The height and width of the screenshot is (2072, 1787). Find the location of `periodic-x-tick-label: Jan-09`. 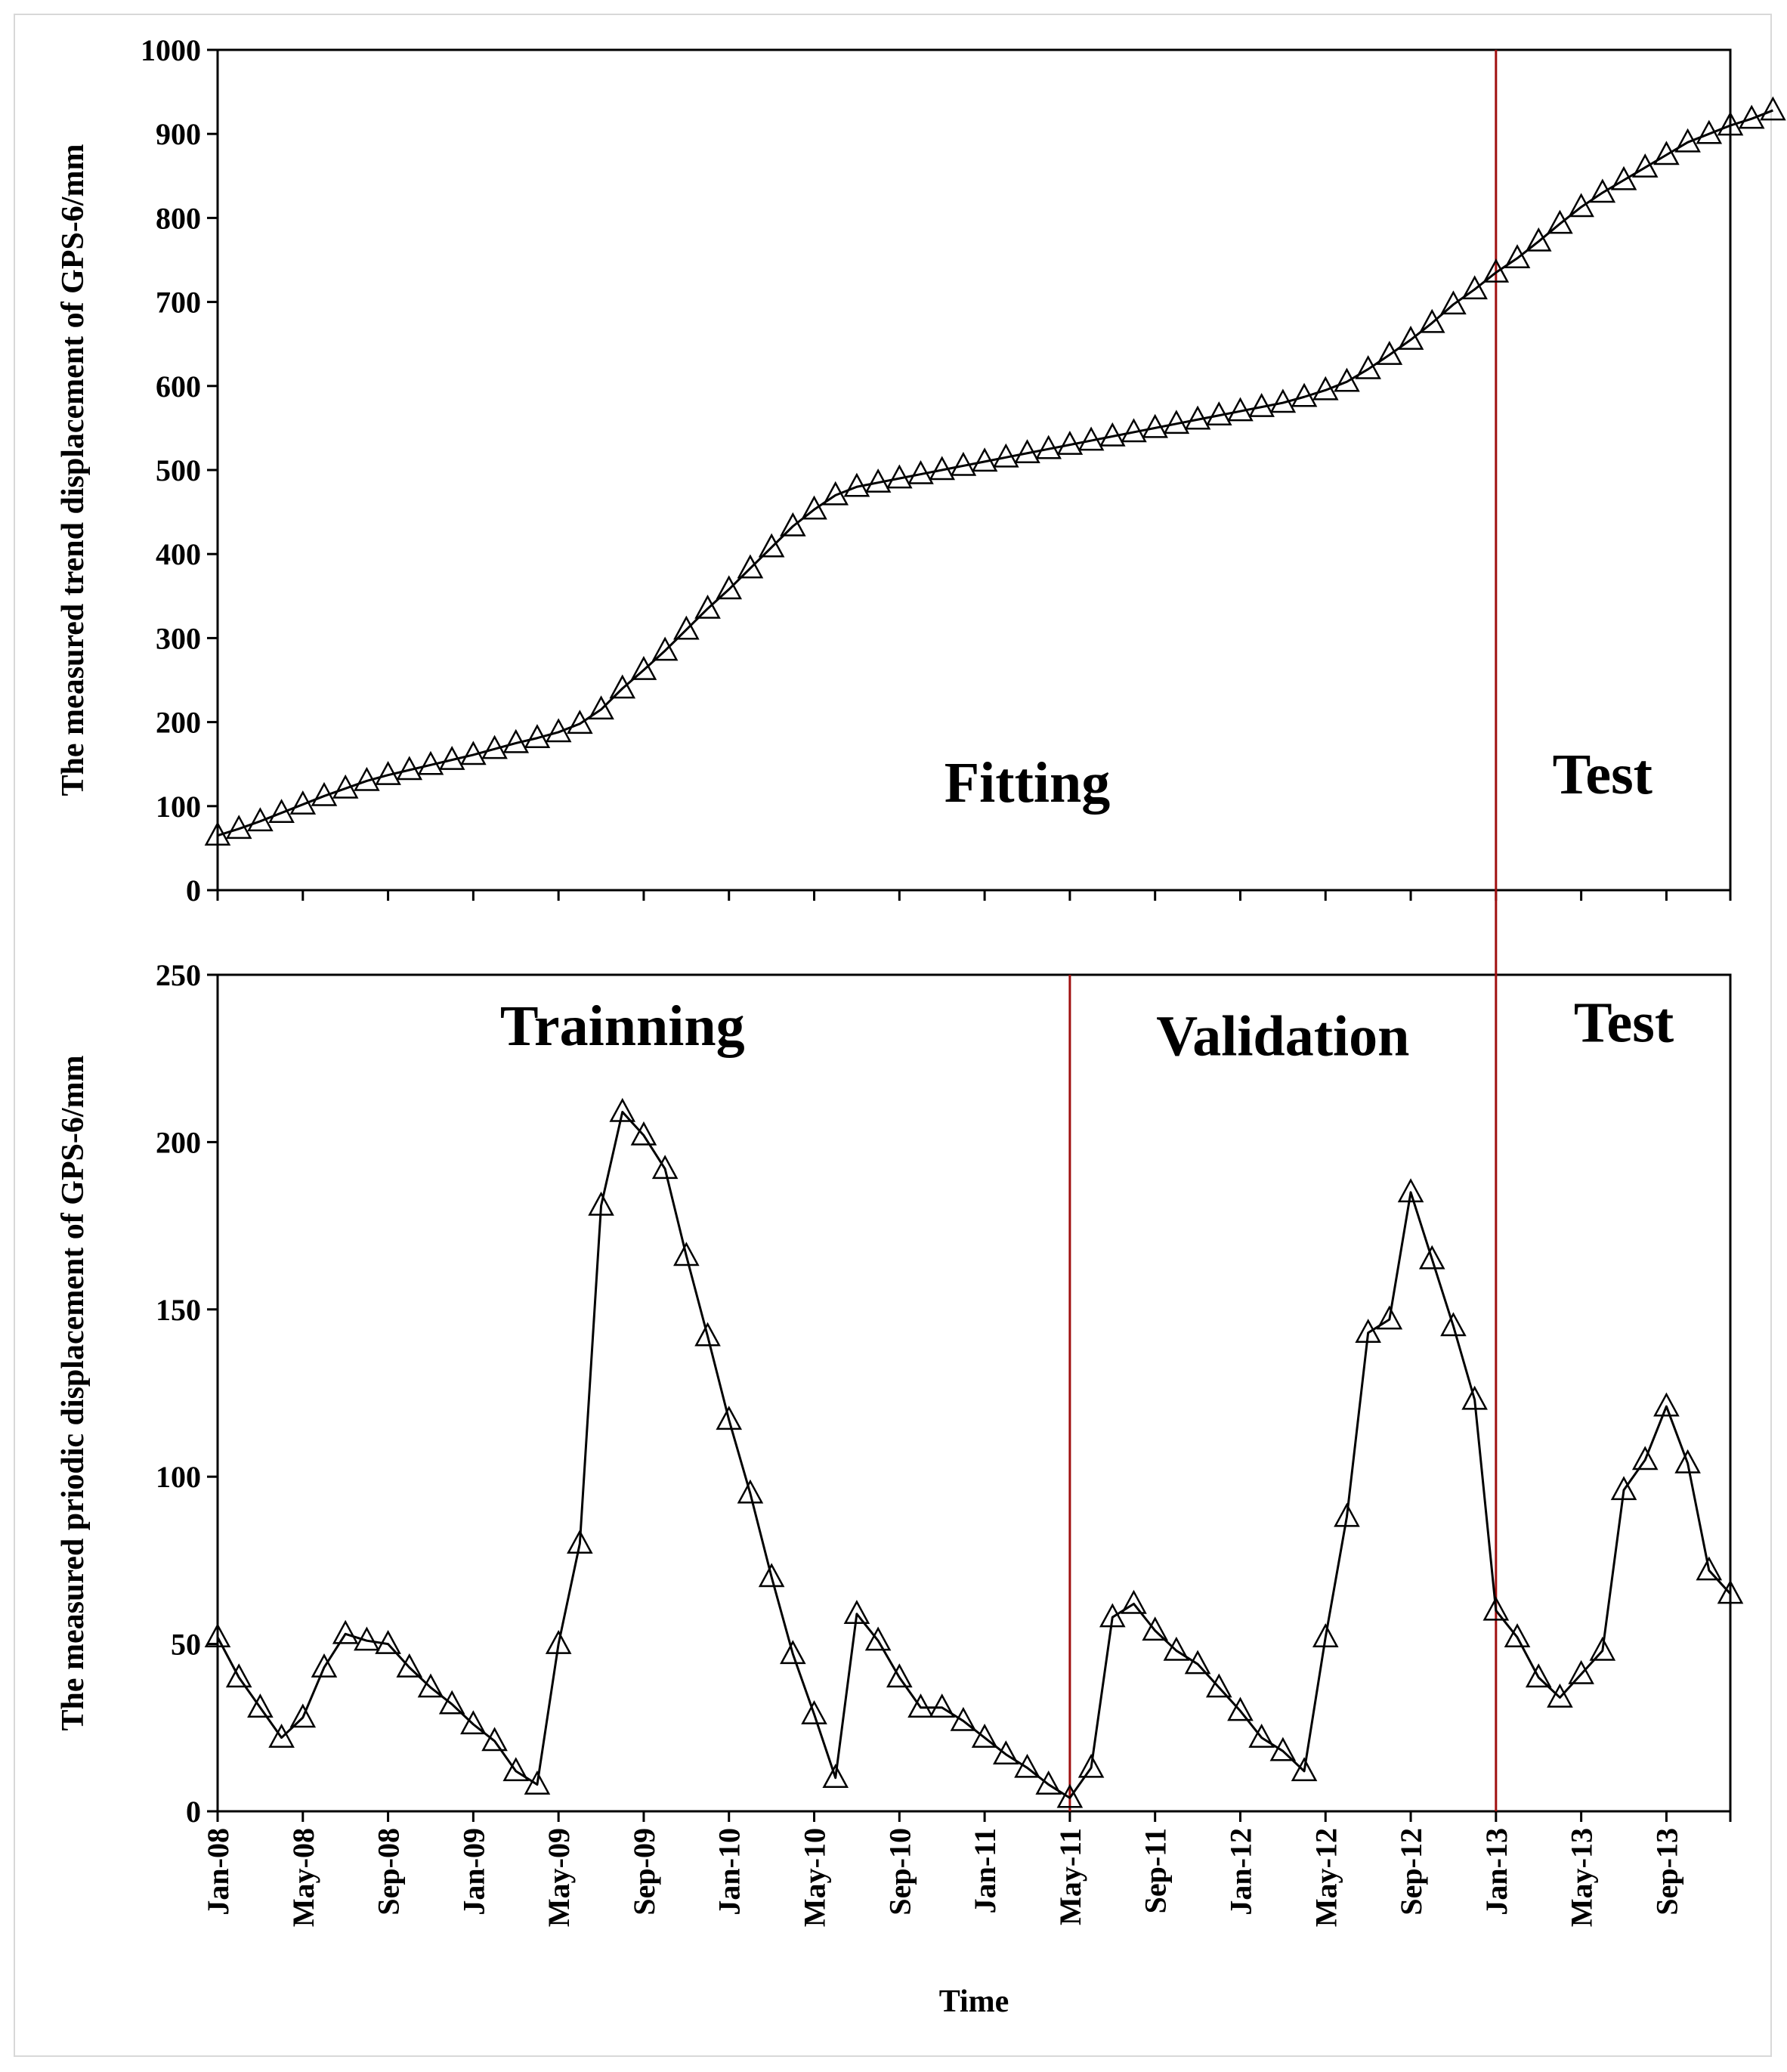

periodic-x-tick-label: Jan-09 is located at coordinates (473, 1872).